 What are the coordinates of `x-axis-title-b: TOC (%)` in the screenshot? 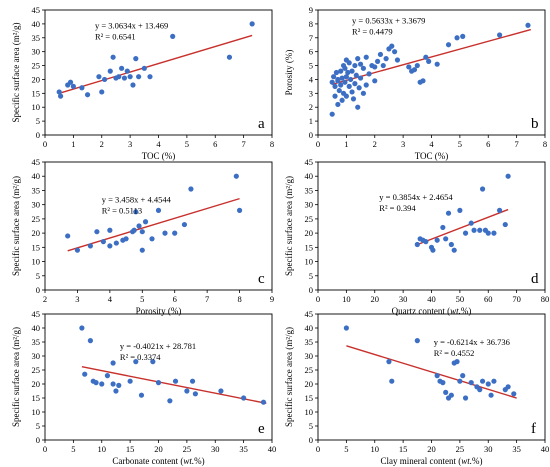 It's located at (432, 156).